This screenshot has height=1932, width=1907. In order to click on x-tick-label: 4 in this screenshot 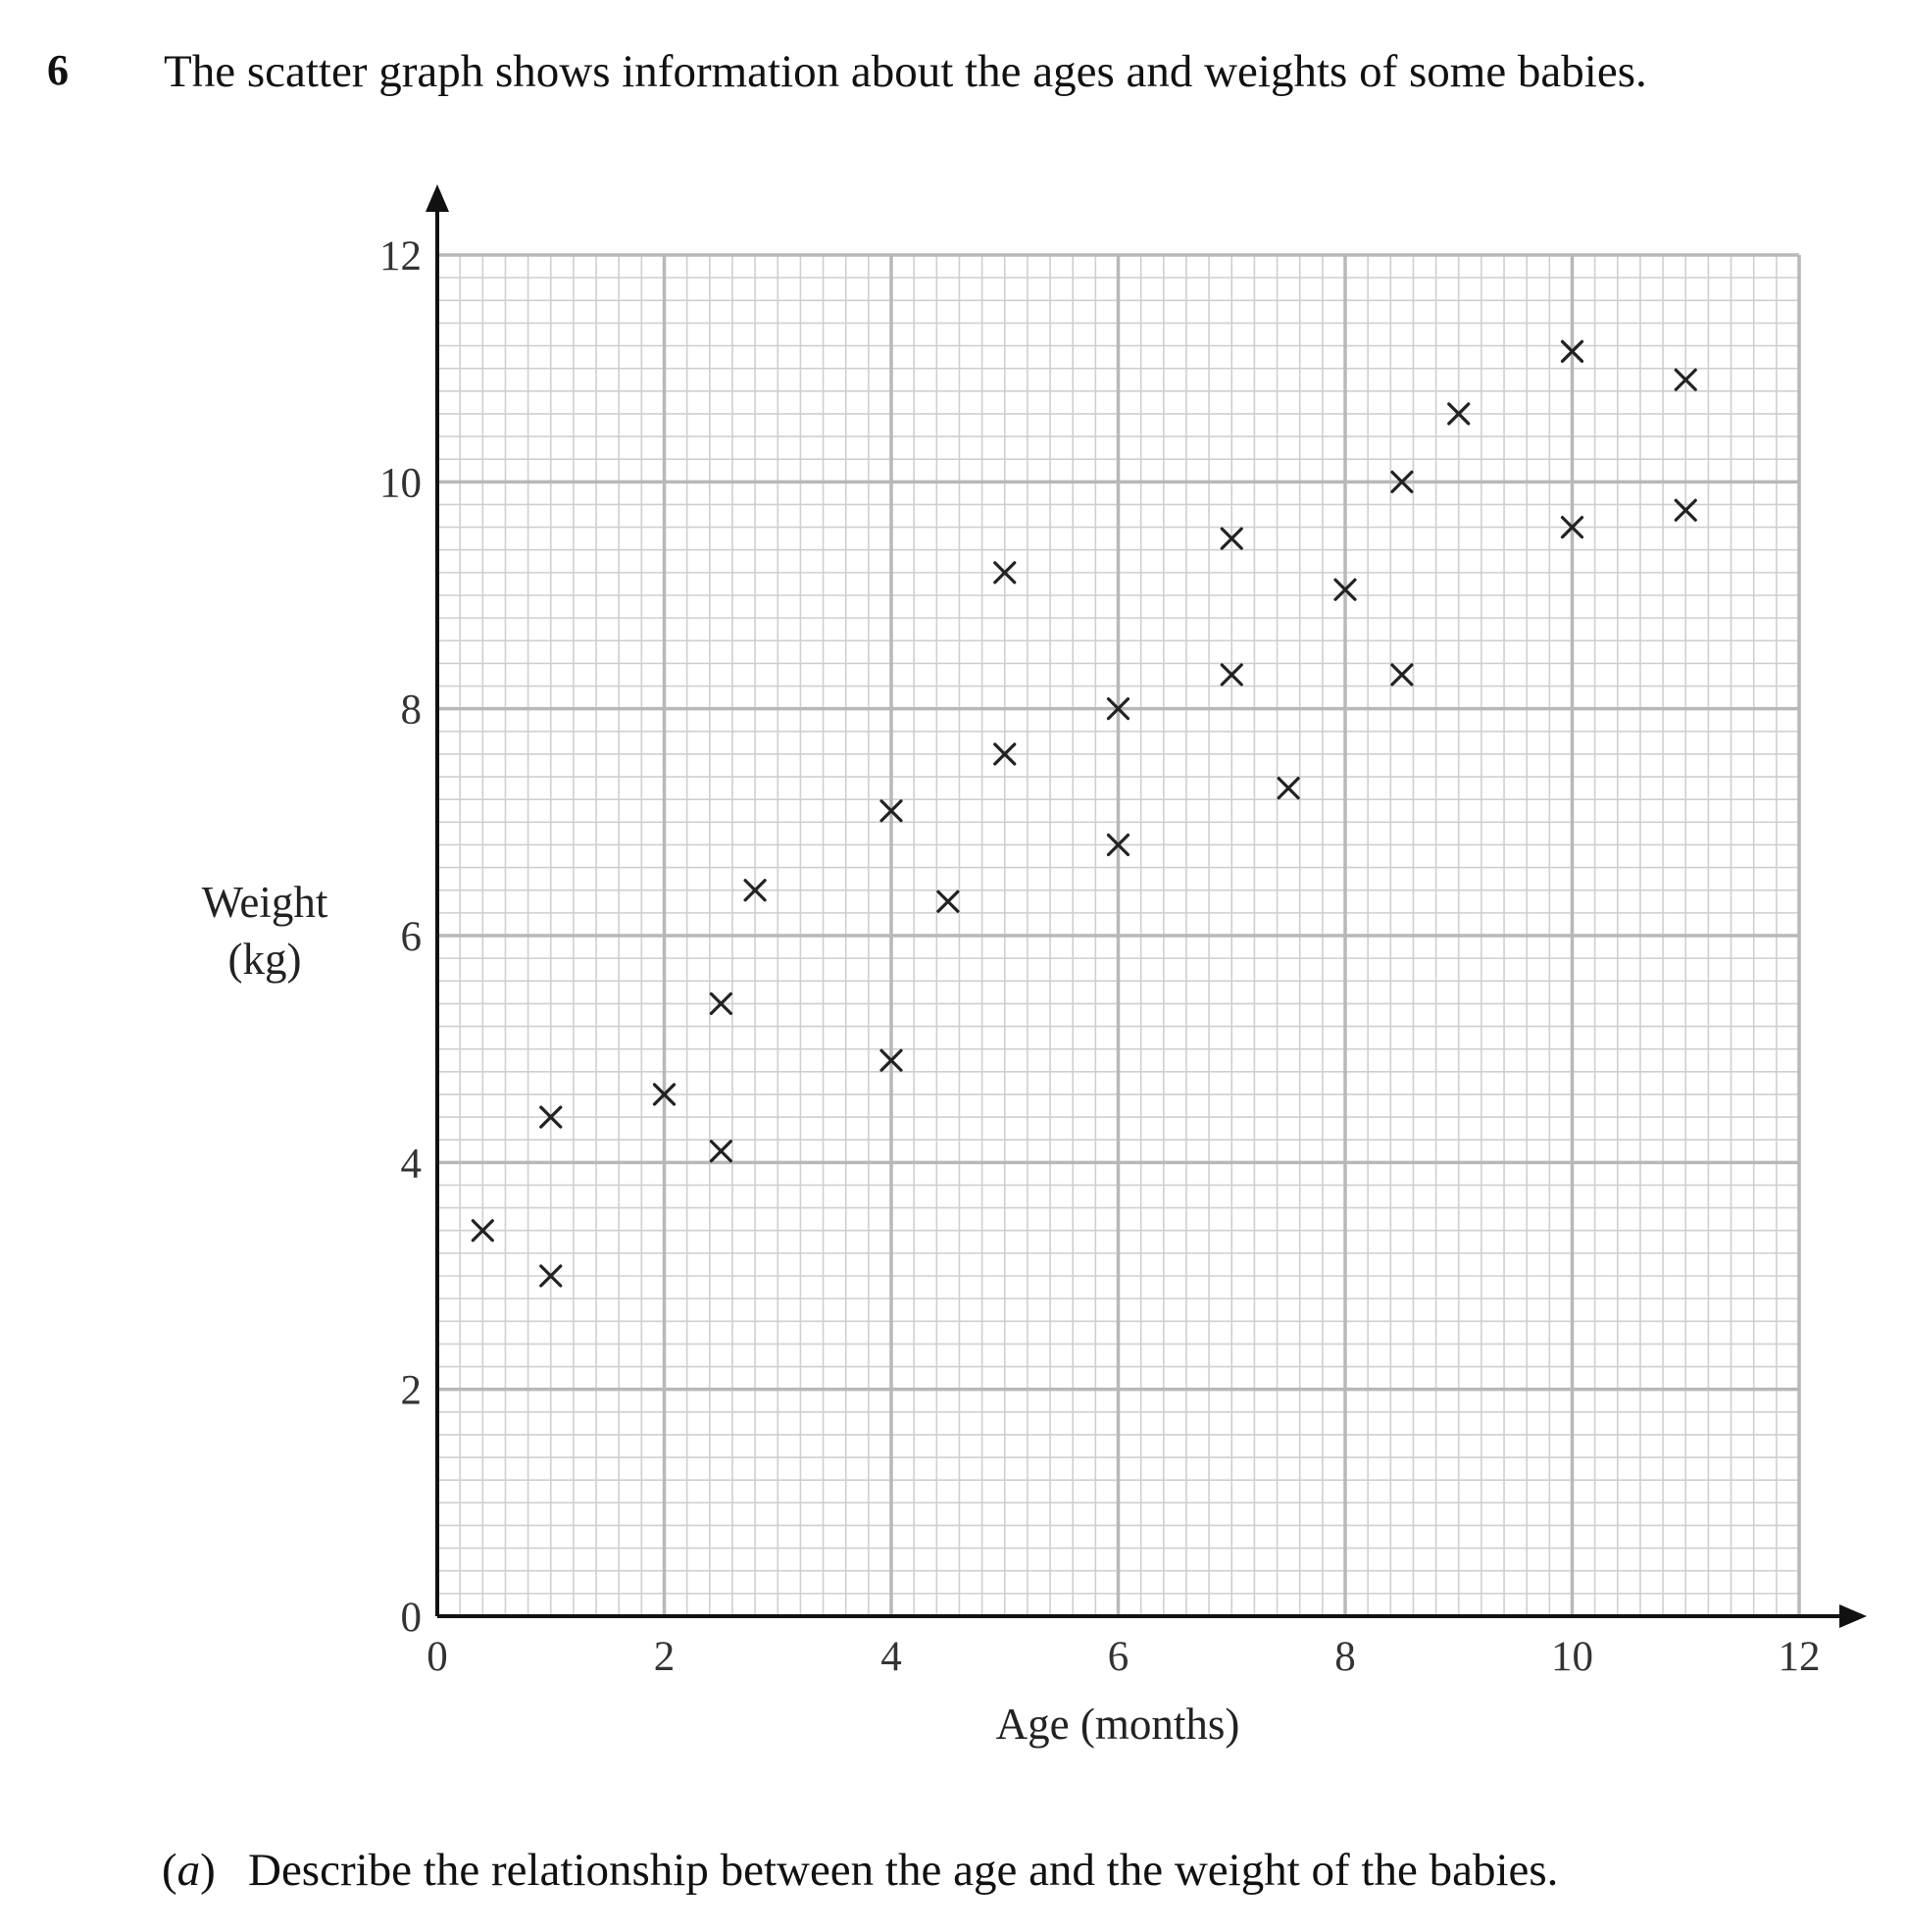, I will do `click(891, 1657)`.